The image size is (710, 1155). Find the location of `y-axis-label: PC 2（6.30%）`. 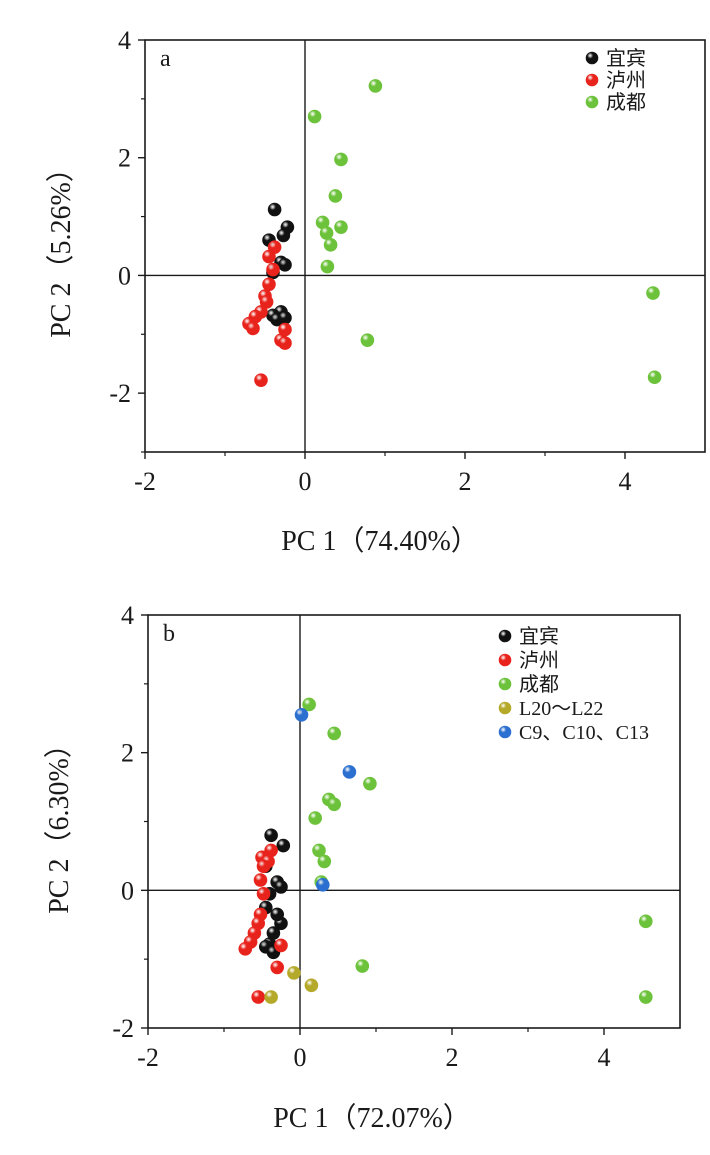

y-axis-label: PC 2（6.30%） is located at coordinates (59, 822).